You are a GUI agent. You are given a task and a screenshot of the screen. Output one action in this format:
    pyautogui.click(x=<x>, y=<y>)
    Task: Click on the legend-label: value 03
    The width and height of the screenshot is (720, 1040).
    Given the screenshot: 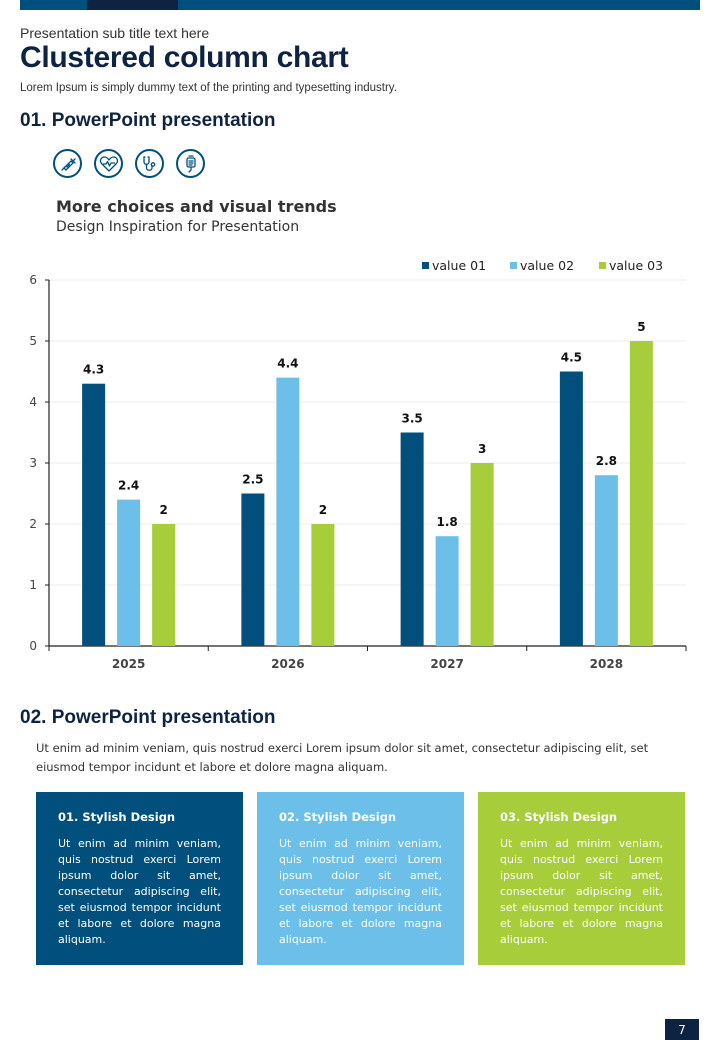 What is the action you would take?
    pyautogui.click(x=636, y=265)
    